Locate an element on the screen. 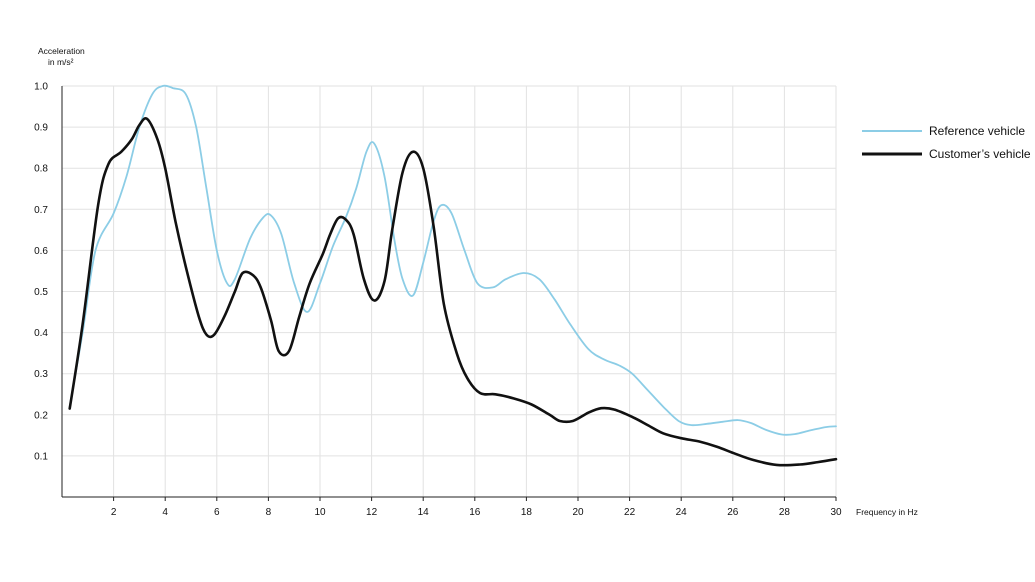 This screenshot has height=582, width=1035. x-tick-labels: 2 4 6 8 10 12 14 16 18 20 22 24 26 28 30 is located at coordinates (476, 512).